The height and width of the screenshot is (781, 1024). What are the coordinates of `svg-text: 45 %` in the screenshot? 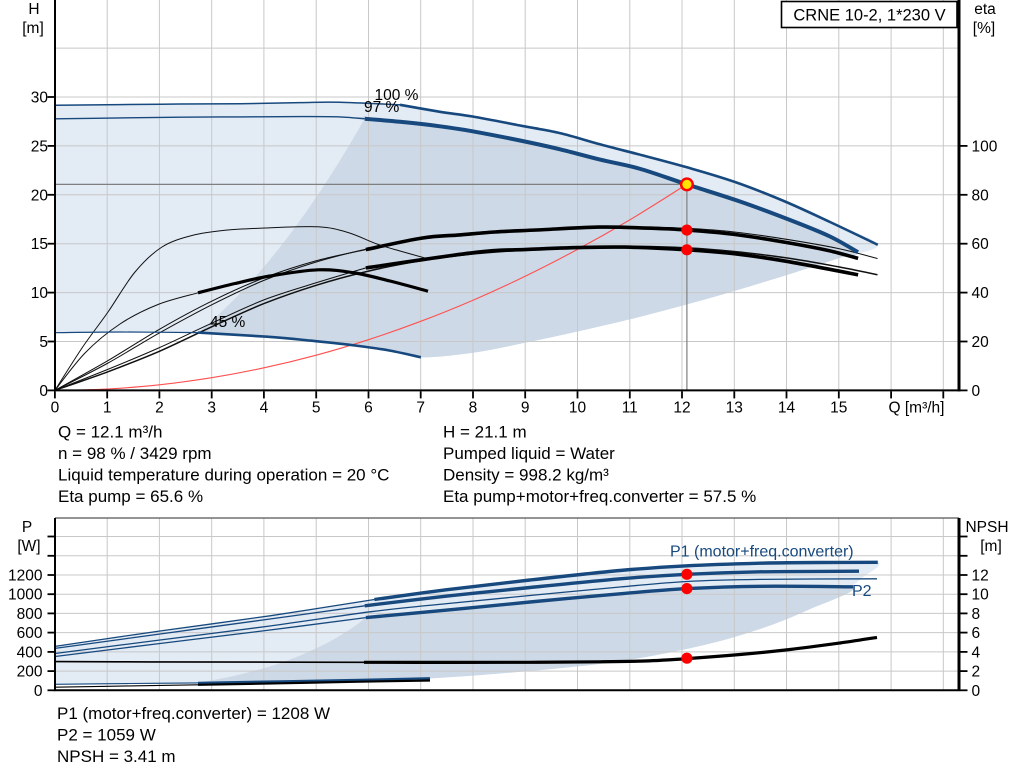 It's located at (228, 322).